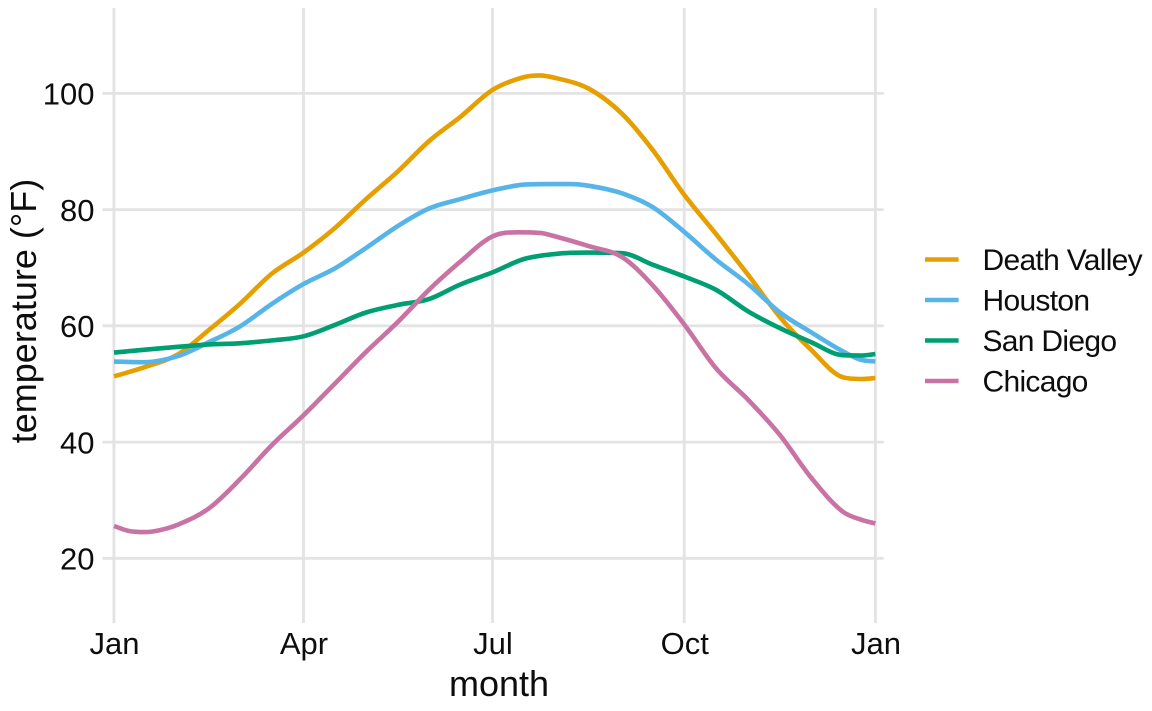 The image size is (1152, 711). What do you see at coordinates (499, 683) in the screenshot?
I see `svg-text: month` at bounding box center [499, 683].